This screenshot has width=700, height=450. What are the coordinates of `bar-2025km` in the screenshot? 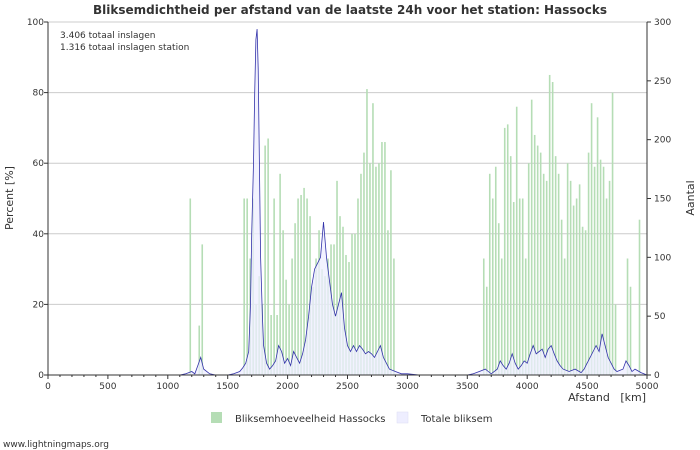 It's located at (292, 316).